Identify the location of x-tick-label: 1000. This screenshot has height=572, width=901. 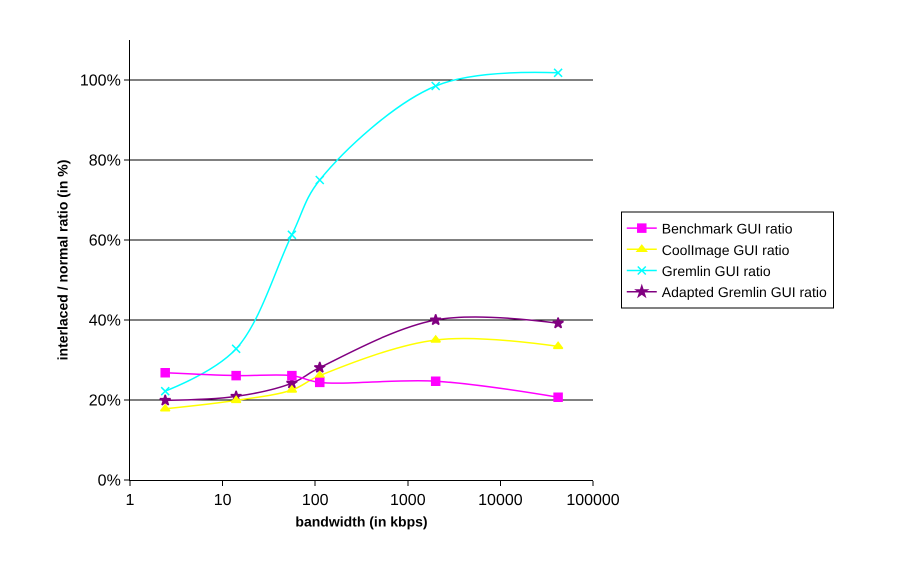
(408, 501).